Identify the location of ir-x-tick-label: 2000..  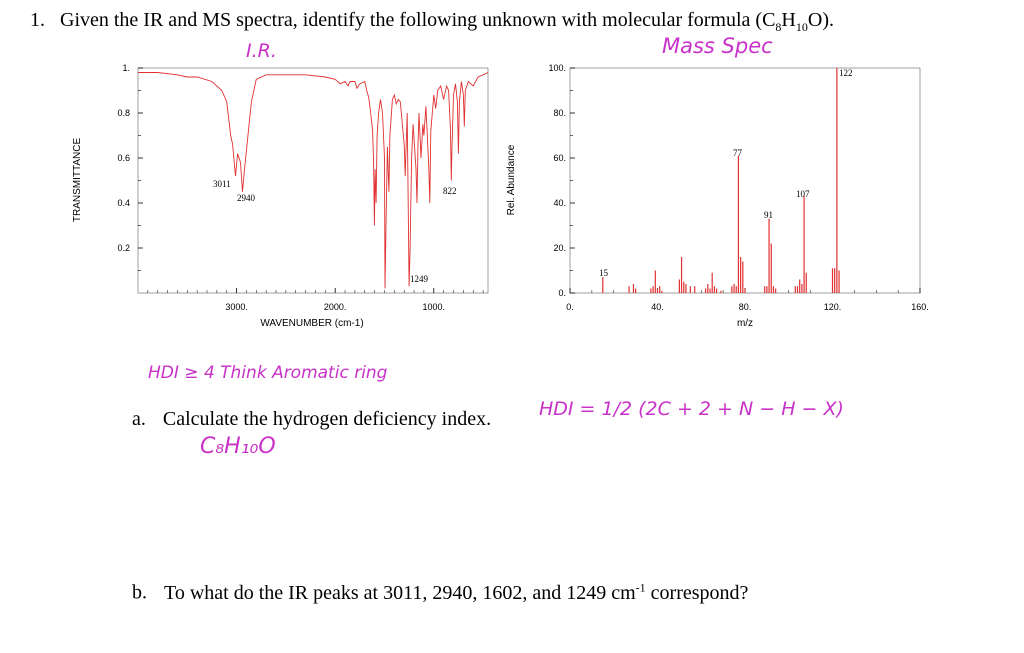
(335, 307).